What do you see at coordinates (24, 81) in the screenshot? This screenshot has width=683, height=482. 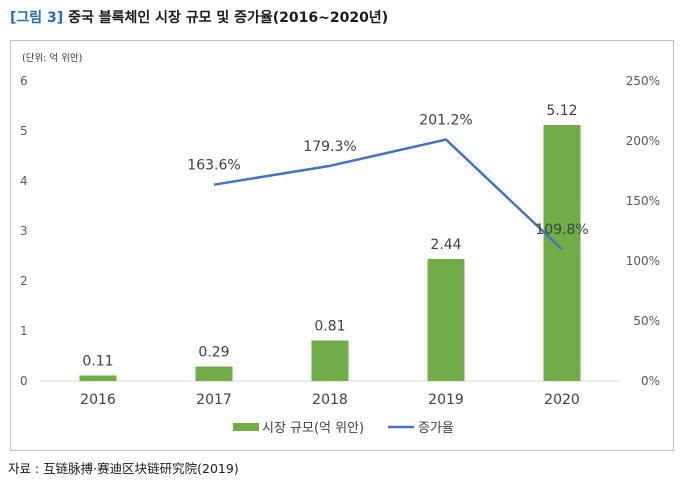 I see `y-left-tick-label: 6` at bounding box center [24, 81].